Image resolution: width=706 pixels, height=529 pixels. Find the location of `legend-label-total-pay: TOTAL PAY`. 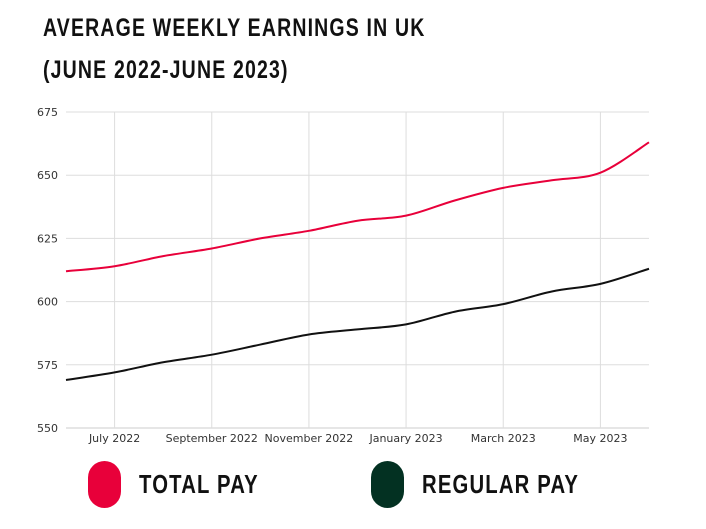

legend-label-total-pay: TOTAL PAY is located at coordinates (199, 484).